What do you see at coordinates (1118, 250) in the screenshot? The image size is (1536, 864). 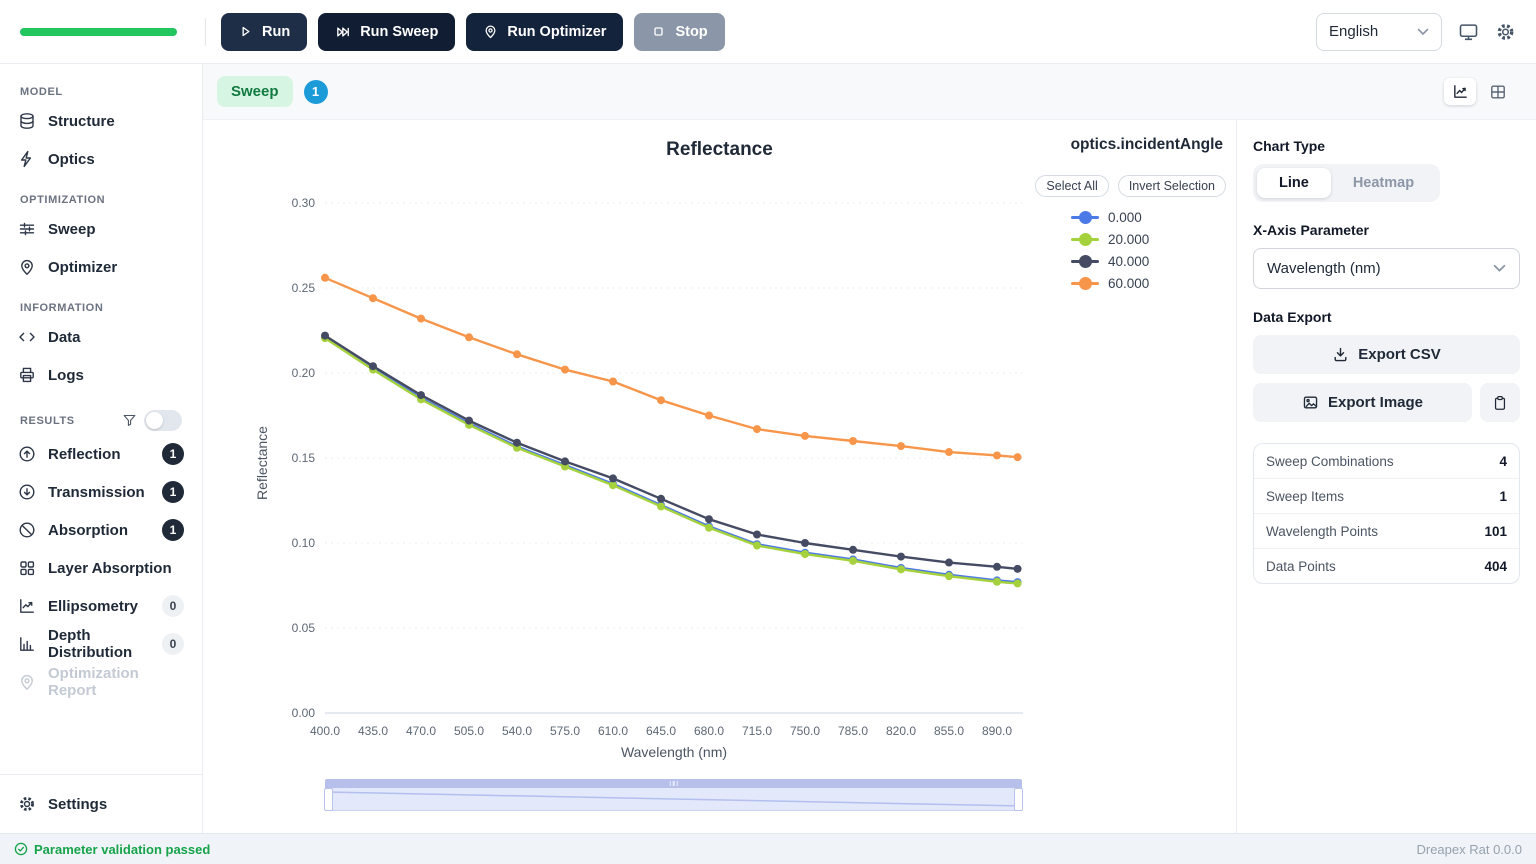 I see `legend-items: 0.000 20.000 40.000 60.000` at bounding box center [1118, 250].